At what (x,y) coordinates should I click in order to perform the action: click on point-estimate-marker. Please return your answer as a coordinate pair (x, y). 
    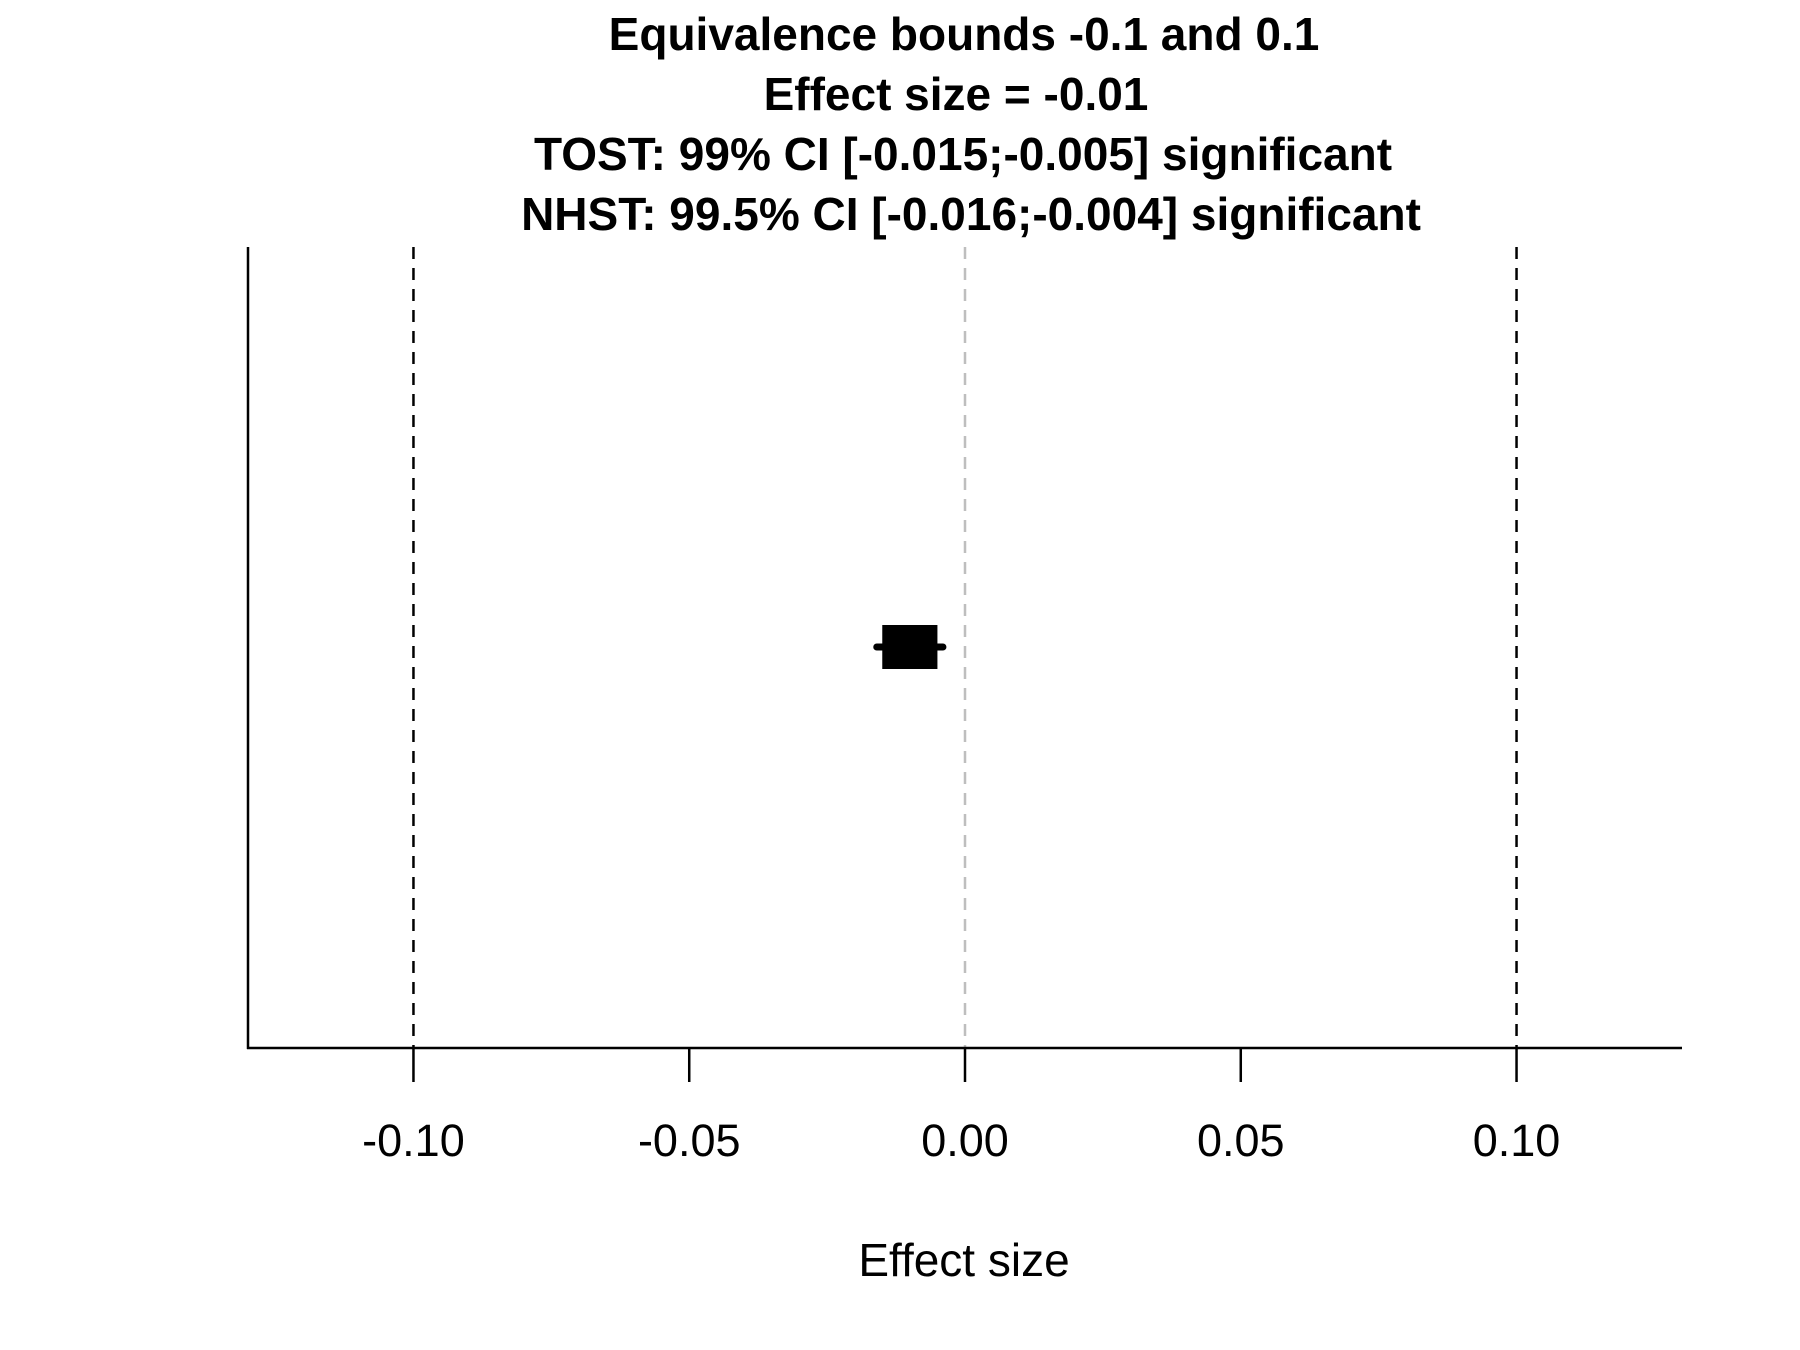
    Looking at the image, I should click on (909, 647).